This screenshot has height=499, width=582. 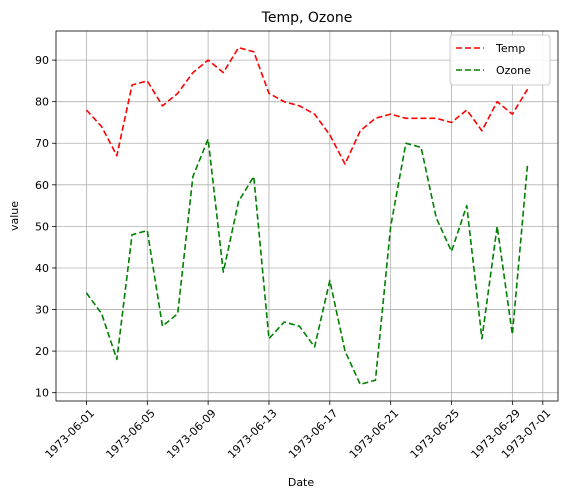 I want to click on y-tick-label: 70, so click(x=42, y=143).